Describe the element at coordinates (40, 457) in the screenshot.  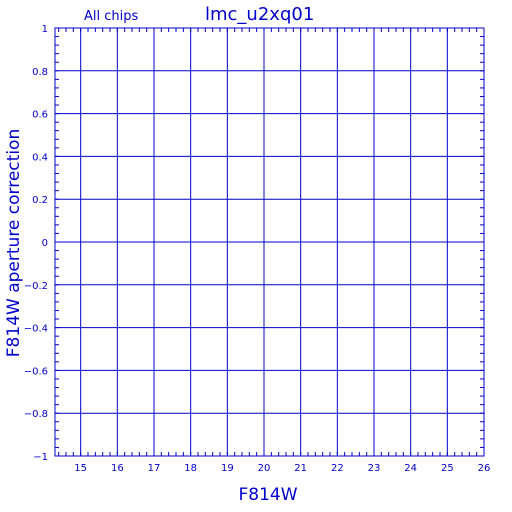
I see `y-tick-label: −1` at that location.